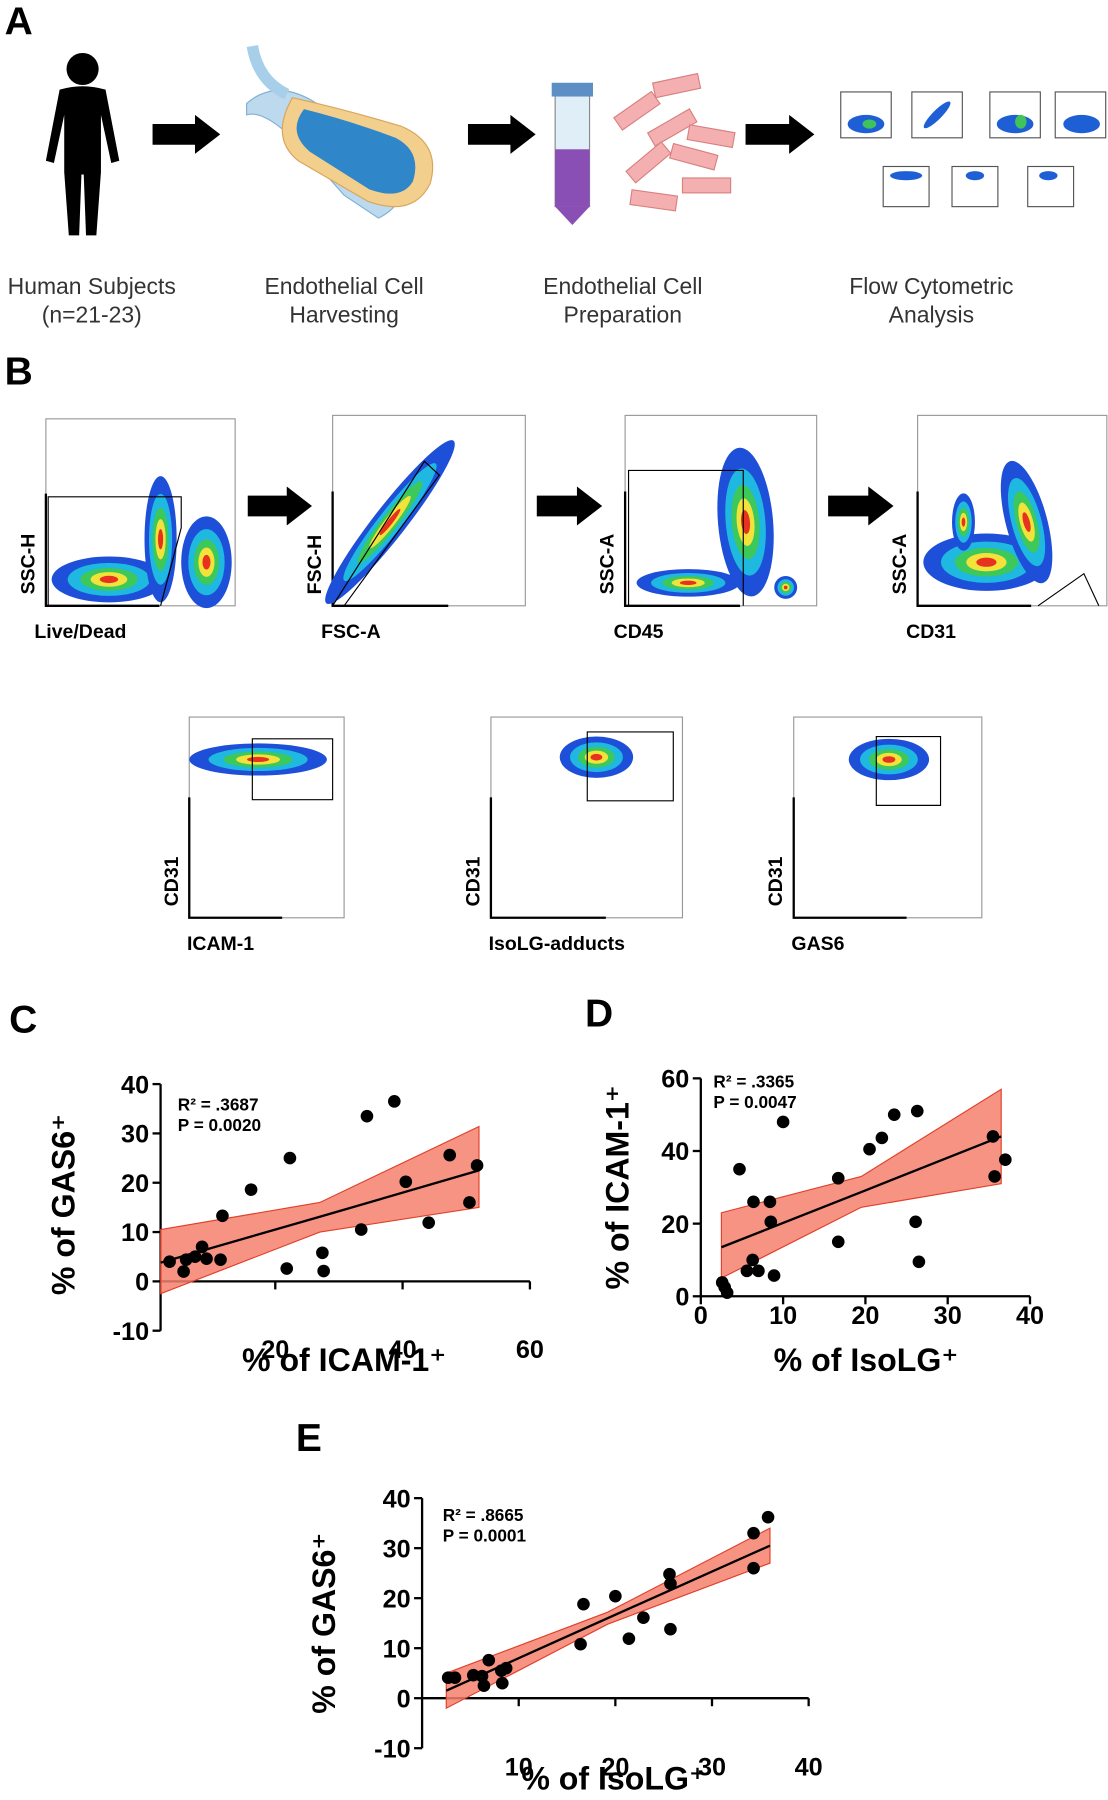  I want to click on y-tick-label: 60, so click(675, 1080).